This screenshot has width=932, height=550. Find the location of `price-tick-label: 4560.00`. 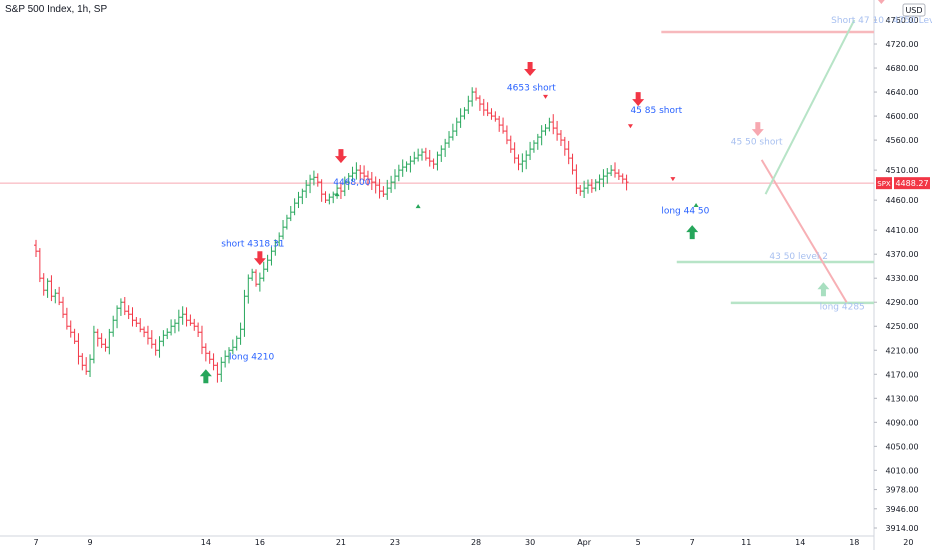

price-tick-label: 4560.00 is located at coordinates (901, 140).